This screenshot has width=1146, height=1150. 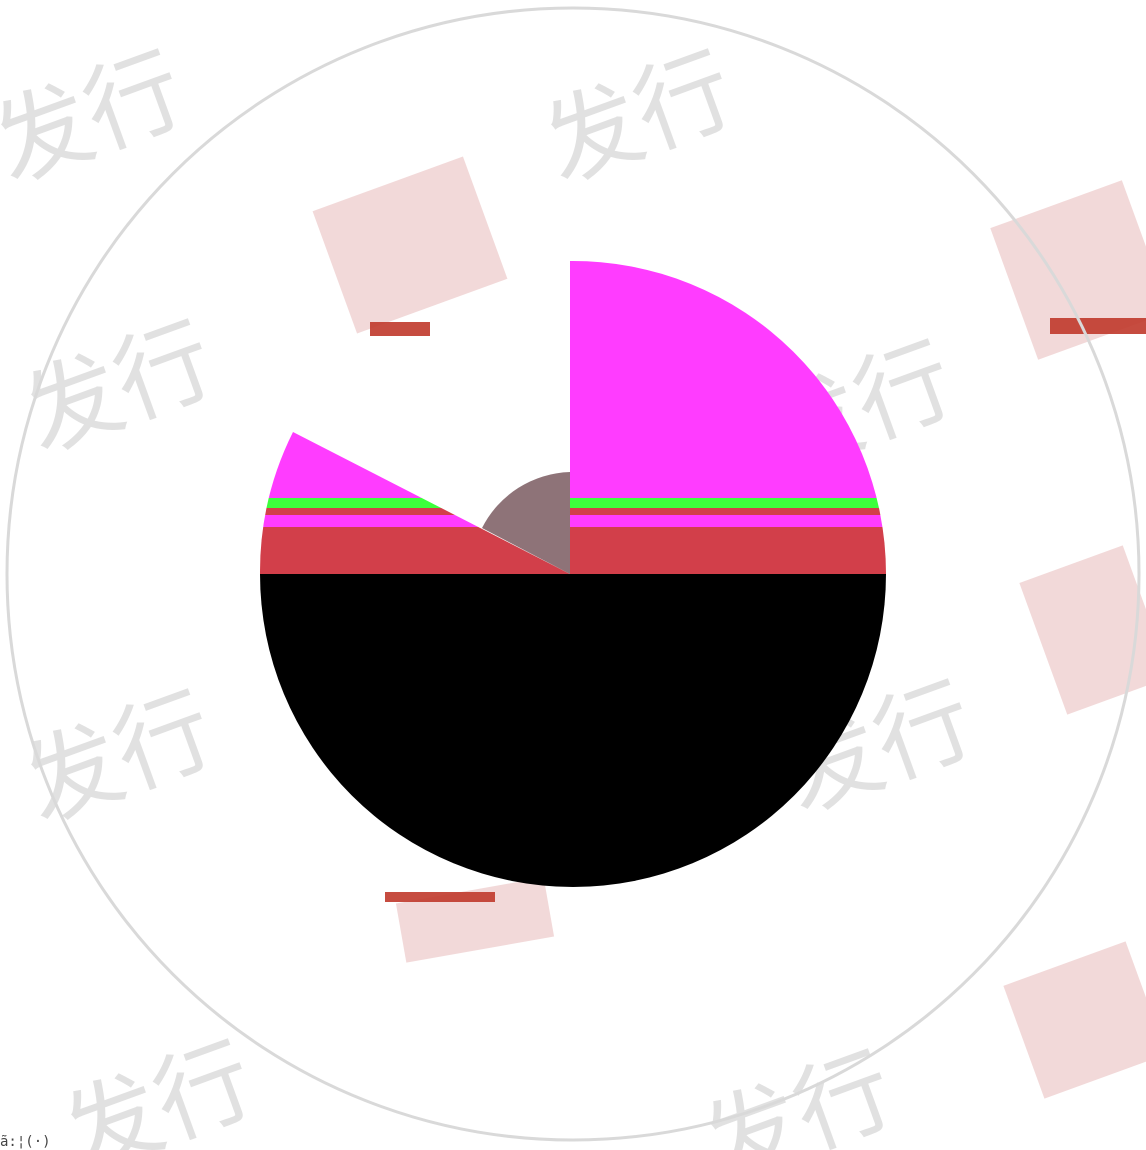 What do you see at coordinates (728, 503) in the screenshot?
I see `right-band-green` at bounding box center [728, 503].